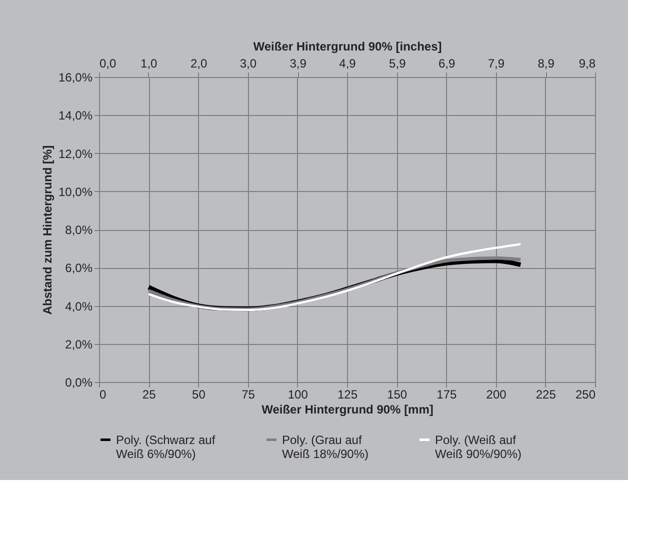 The image size is (662, 534). Describe the element at coordinates (79, 230) in the screenshot. I see `y-tick-label: 8,0%` at that location.